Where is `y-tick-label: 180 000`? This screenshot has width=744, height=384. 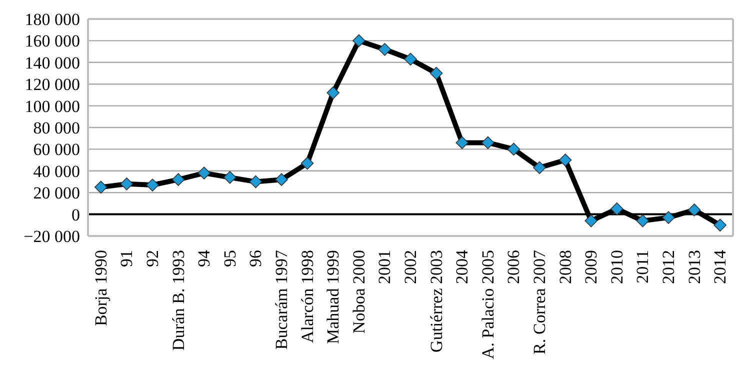
y-tick-label: 180 000 is located at coordinates (52, 20).